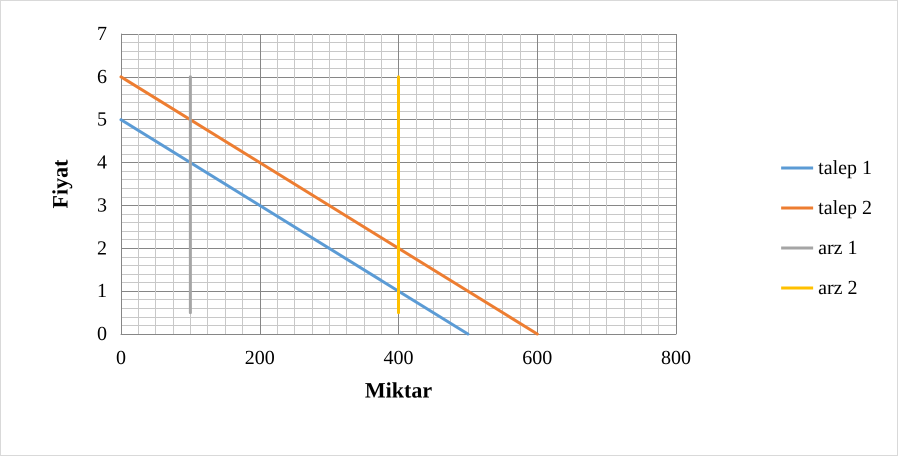 This screenshot has width=898, height=456. Describe the element at coordinates (102, 34) in the screenshot. I see `y-tick-label: 7` at that location.